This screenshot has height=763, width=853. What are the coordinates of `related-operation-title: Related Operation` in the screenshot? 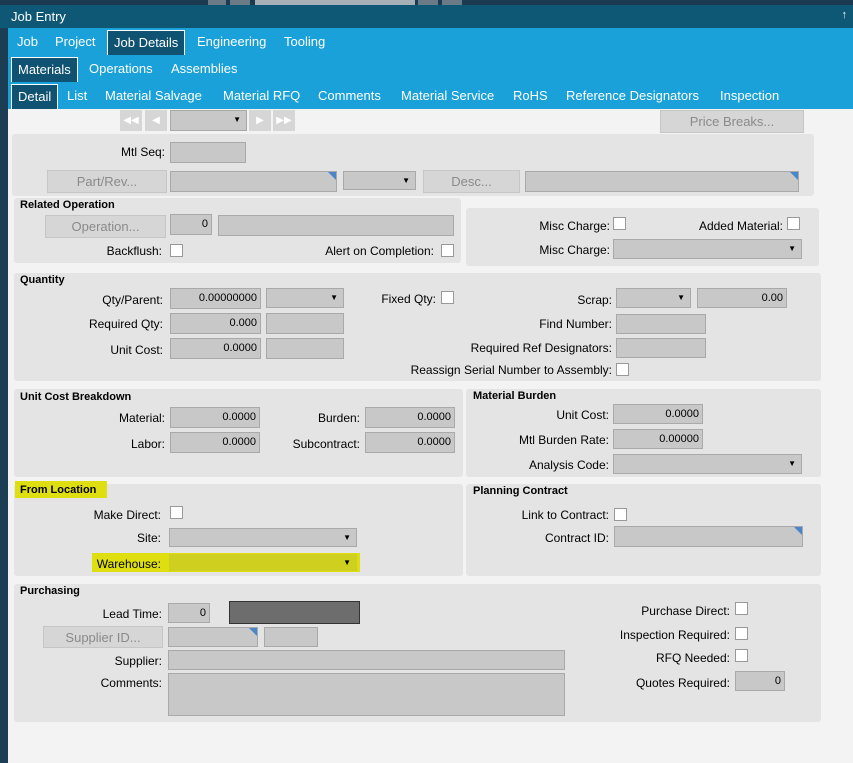 It's located at (67, 205).